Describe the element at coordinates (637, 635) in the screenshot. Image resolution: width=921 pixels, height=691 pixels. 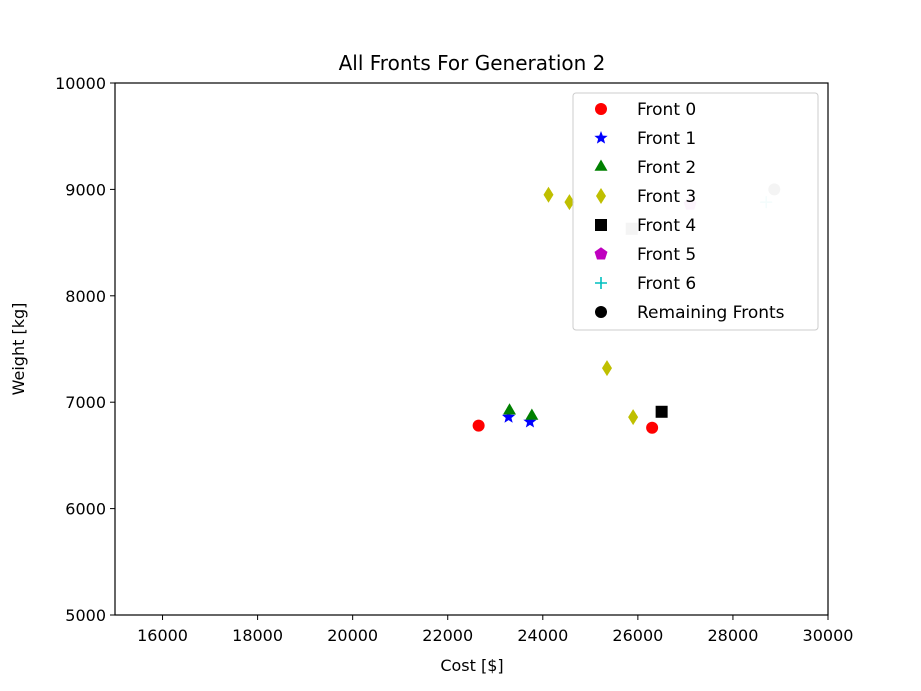
I see `x-tick-label: 26000` at that location.